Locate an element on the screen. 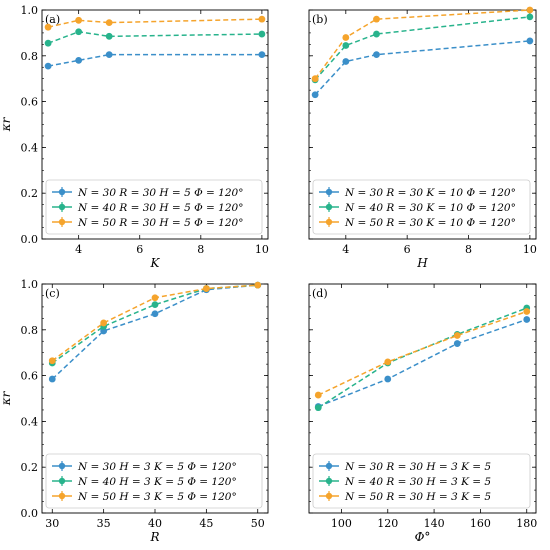 This screenshot has width=550, height=550. x-axis-label: K is located at coordinates (155, 263).